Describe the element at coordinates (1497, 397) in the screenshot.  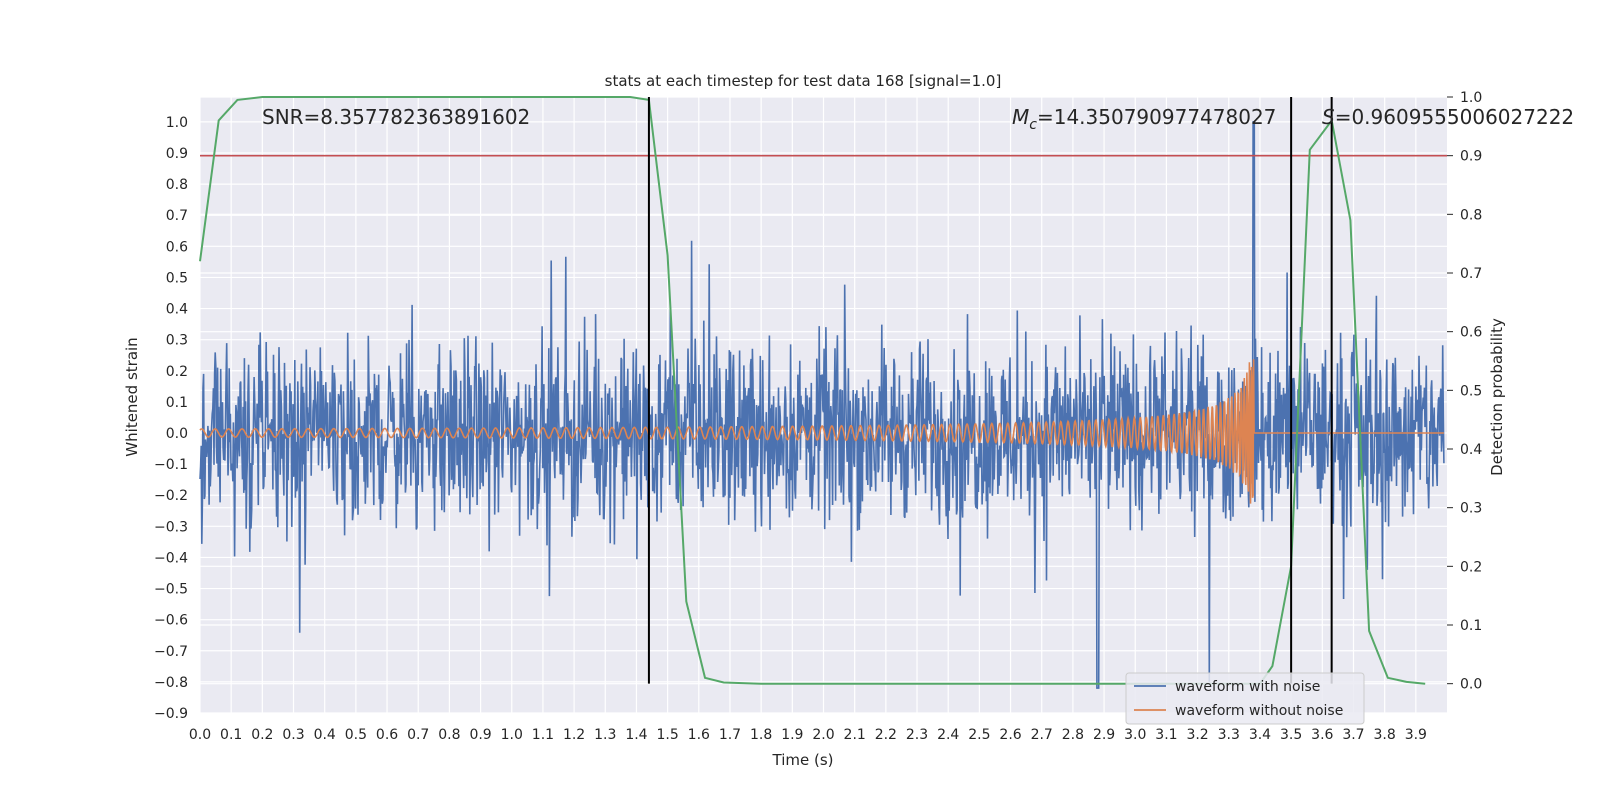
I see `y-axis-right-label: Detection probability` at that location.